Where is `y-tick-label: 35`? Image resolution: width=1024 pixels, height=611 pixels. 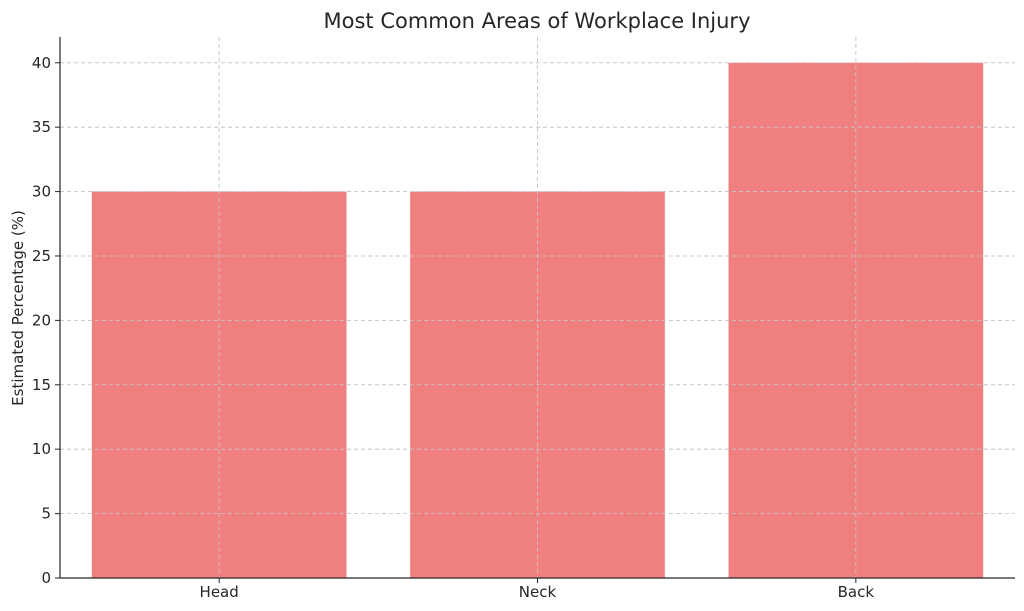 y-tick-label: 35 is located at coordinates (41, 127).